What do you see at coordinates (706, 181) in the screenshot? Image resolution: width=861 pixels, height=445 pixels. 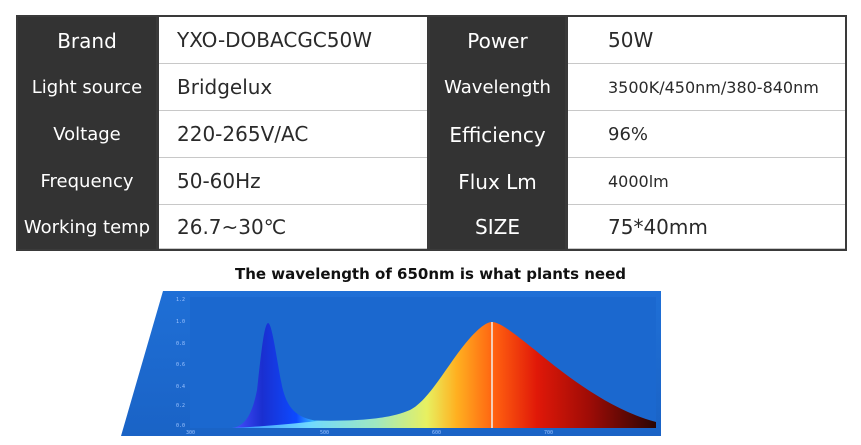 I see `spec-value: 4000lm` at bounding box center [706, 181].